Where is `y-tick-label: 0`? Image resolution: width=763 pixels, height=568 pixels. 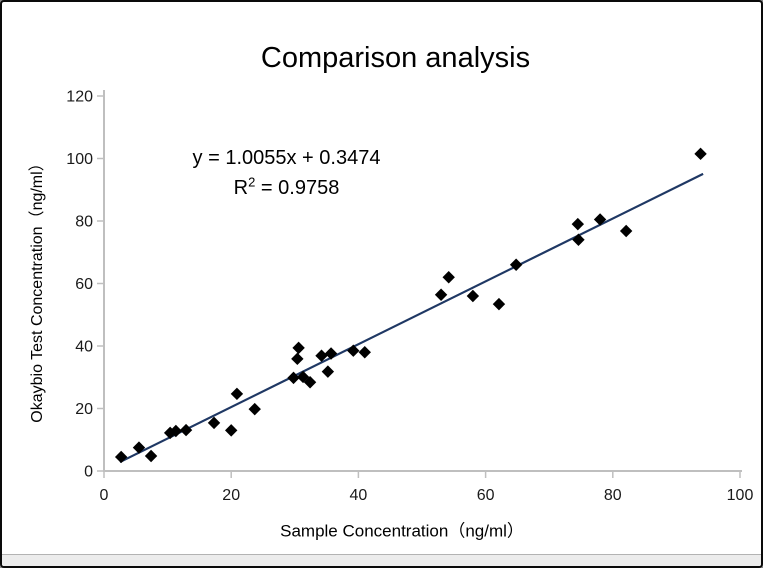 y-tick-label: 0 is located at coordinates (88, 472).